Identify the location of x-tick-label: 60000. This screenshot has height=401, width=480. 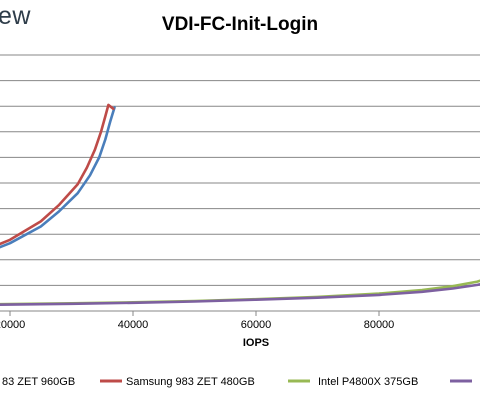
(256, 325).